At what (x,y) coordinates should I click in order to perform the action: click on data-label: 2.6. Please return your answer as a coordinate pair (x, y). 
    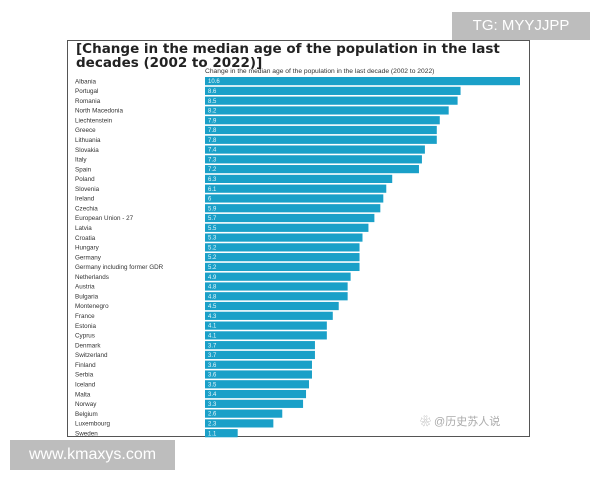
    Looking at the image, I should click on (212, 415).